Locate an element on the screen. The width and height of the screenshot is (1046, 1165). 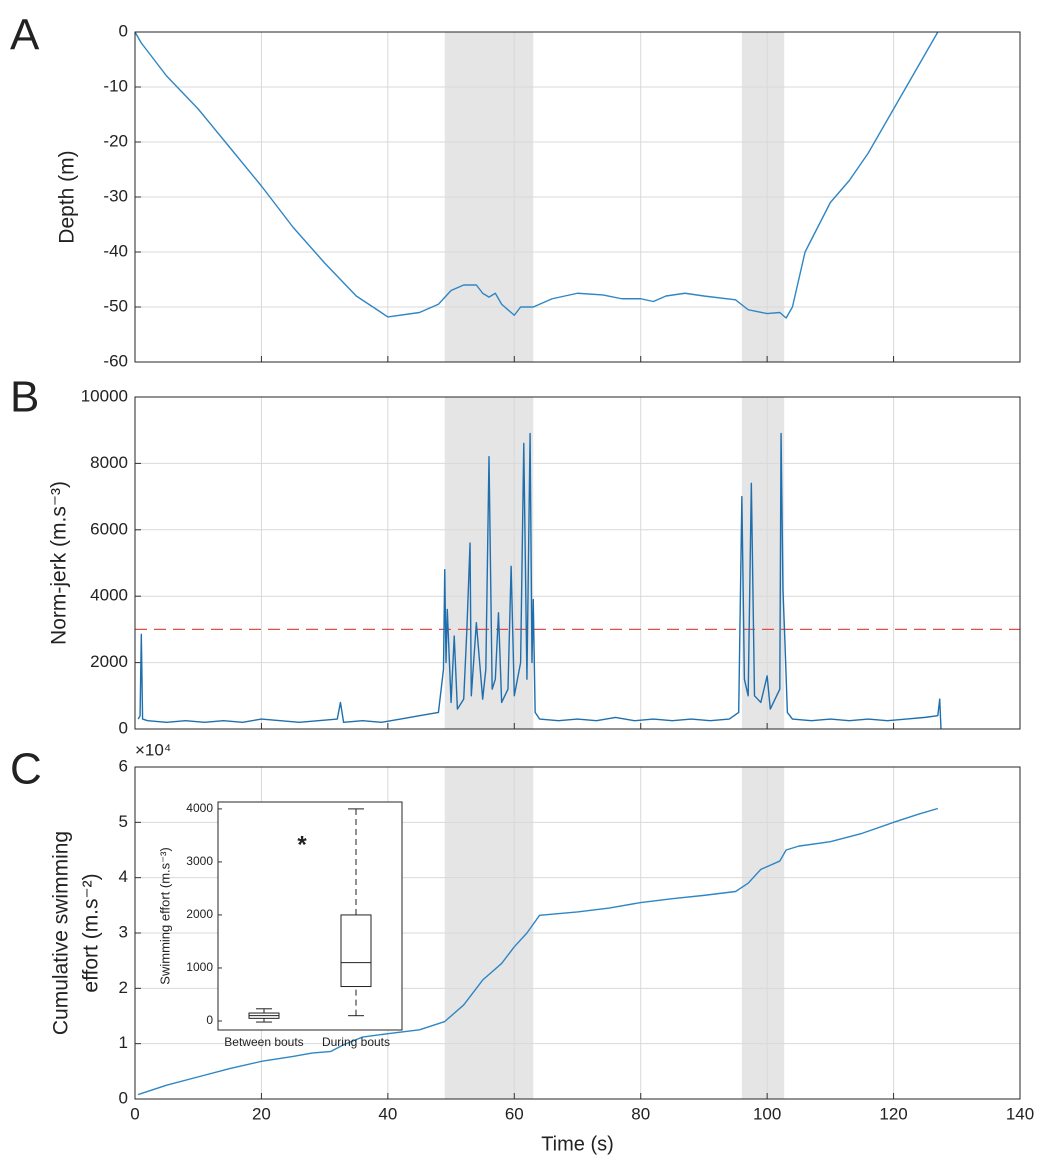
x-tick-label: 0 is located at coordinates (134, 1113).